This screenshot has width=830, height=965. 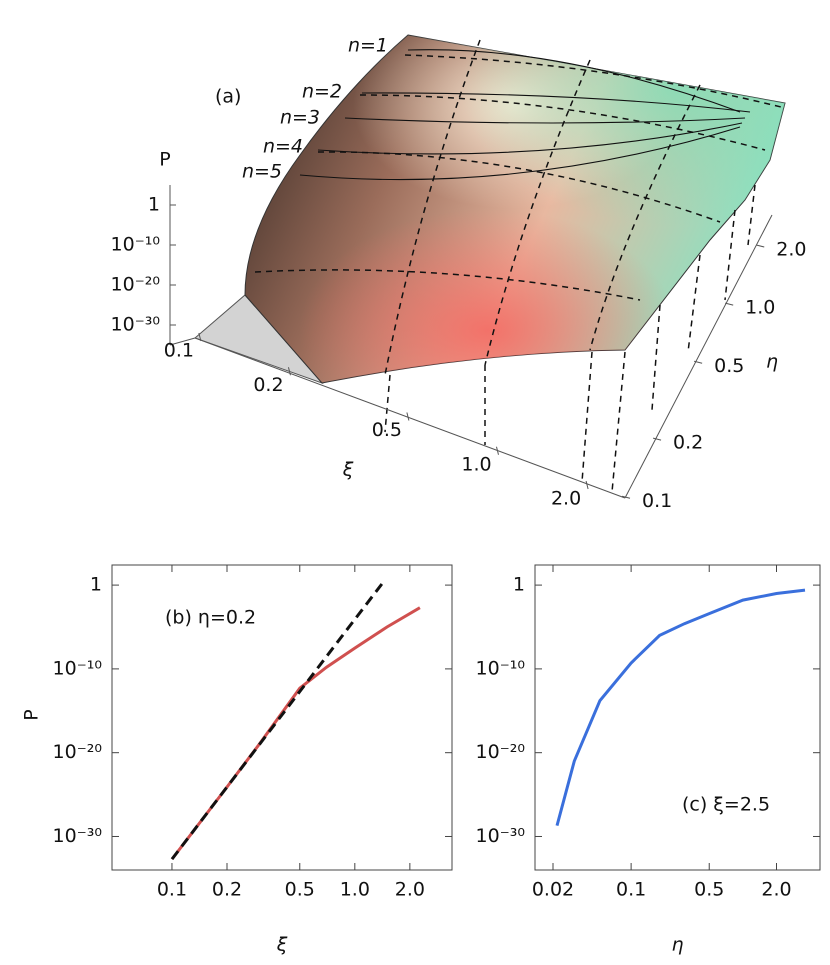 What do you see at coordinates (210, 618) in the screenshot?
I see `panel-label: (b) η=0.2` at bounding box center [210, 618].